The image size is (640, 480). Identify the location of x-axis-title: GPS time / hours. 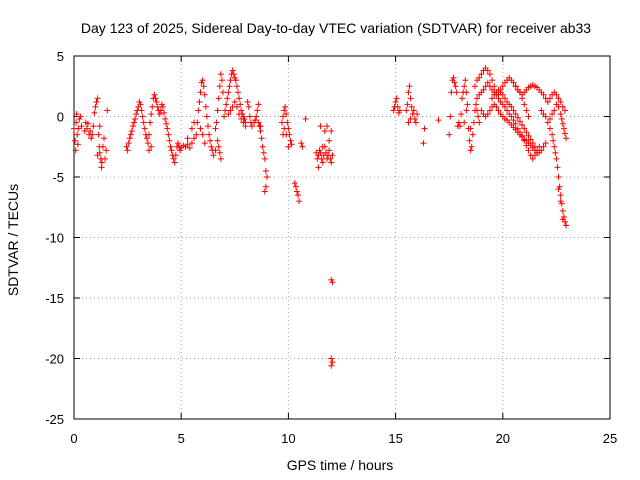
(340, 465).